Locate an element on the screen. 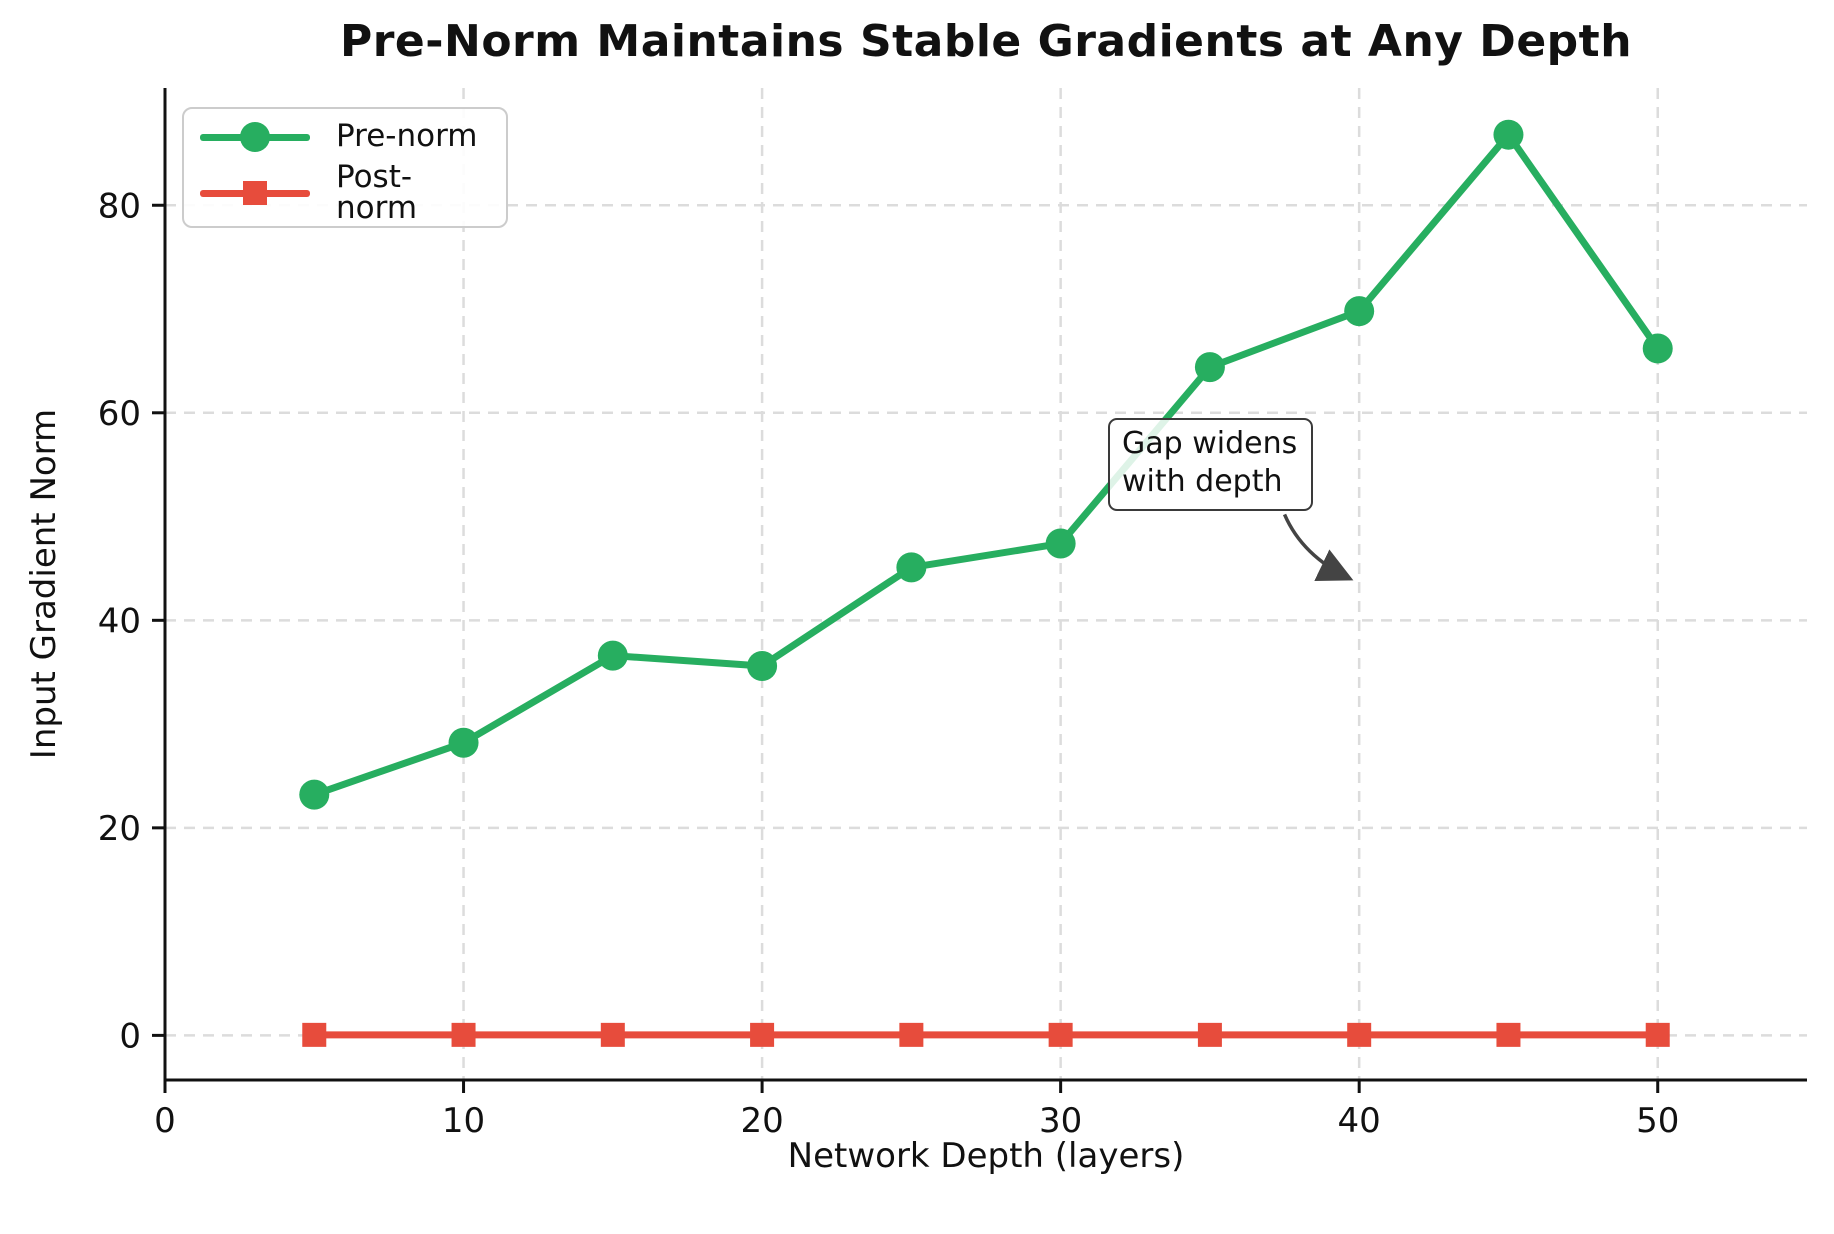 Image resolution: width=1834 pixels, height=1234 pixels. x-tick-label: 0 is located at coordinates (165, 1121).